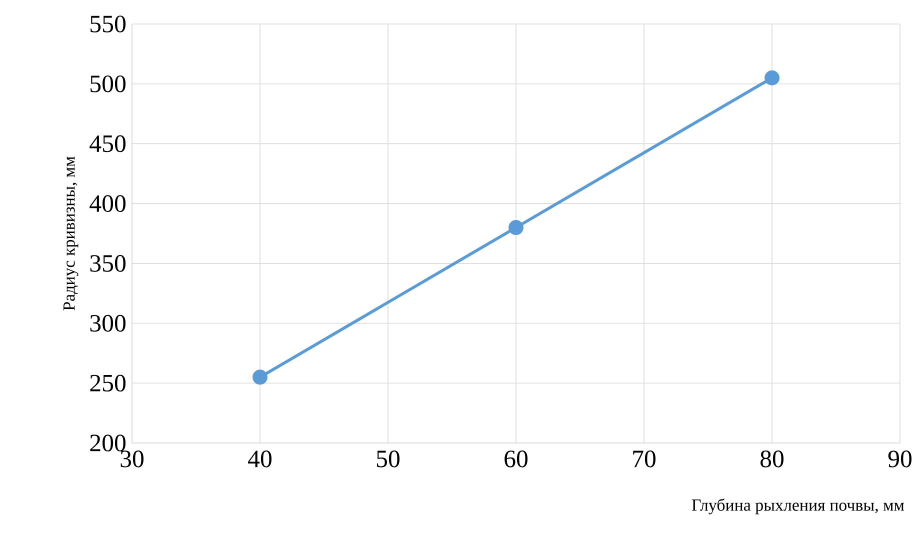 The height and width of the screenshot is (534, 917). Describe the element at coordinates (108, 24) in the screenshot. I see `y-tick-label: 550` at that location.